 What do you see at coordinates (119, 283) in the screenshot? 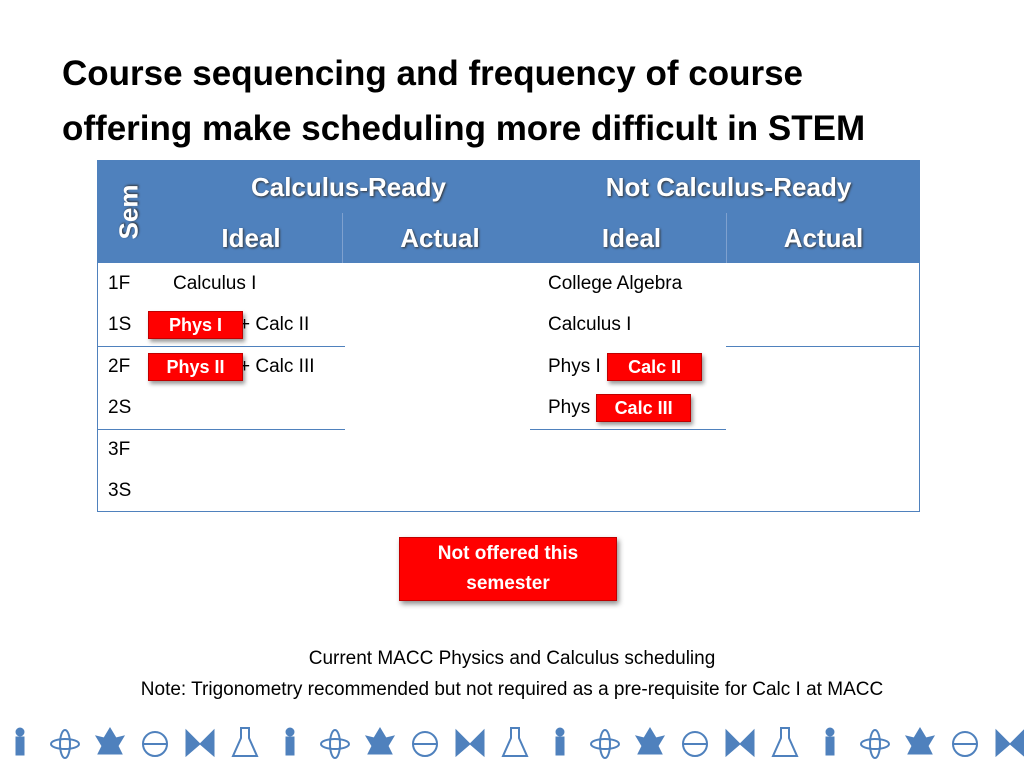
I see `sem-cell: 1F` at bounding box center [119, 283].